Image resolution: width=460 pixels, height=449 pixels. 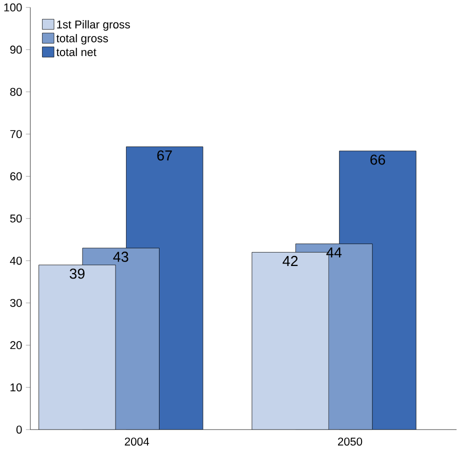 I want to click on data-label: 39, so click(x=77, y=273).